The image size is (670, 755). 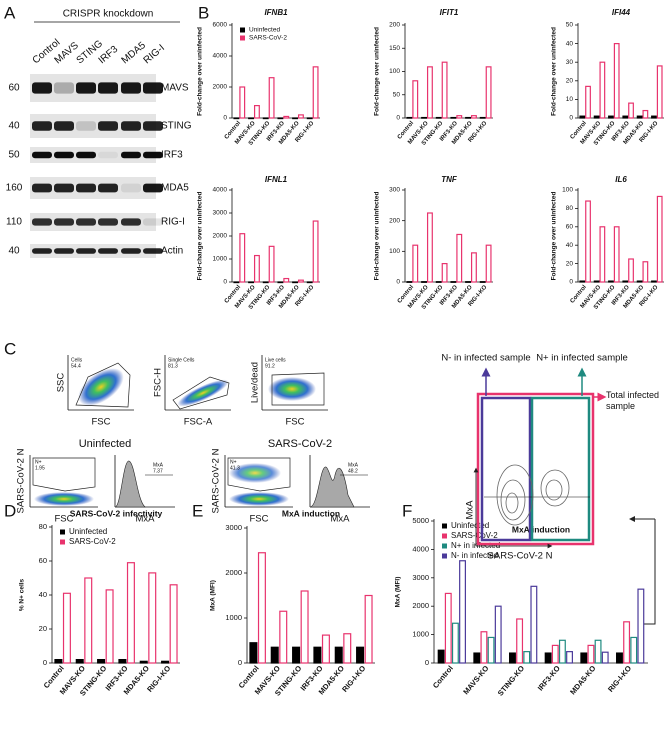 What do you see at coordinates (549, 678) in the screenshot?
I see `x-tick-label: IRF3-KO` at bounding box center [549, 678].